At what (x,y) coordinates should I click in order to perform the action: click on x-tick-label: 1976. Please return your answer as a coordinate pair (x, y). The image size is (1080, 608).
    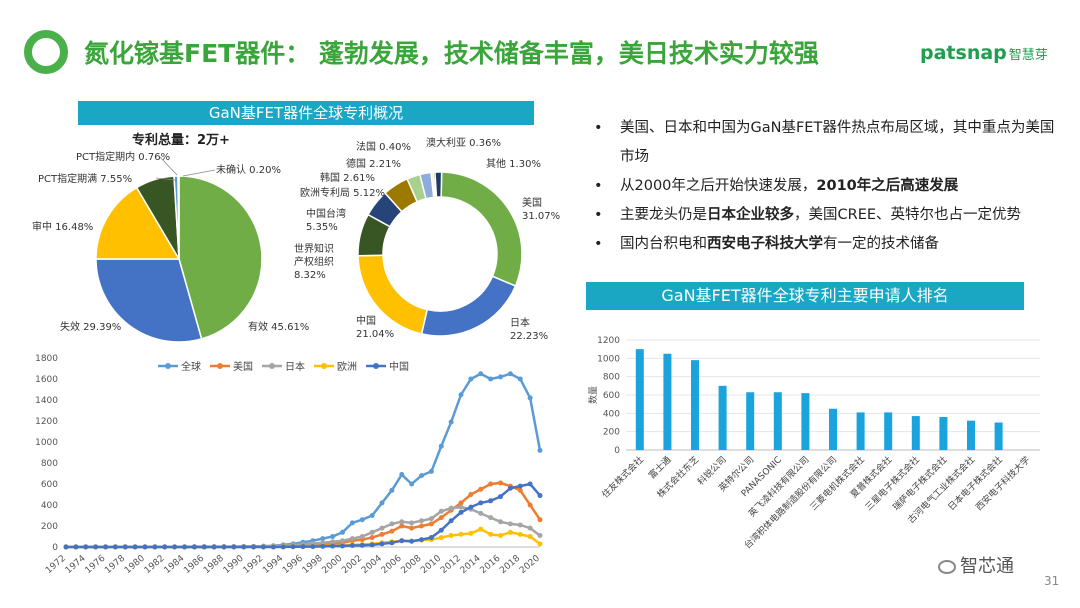
    Looking at the image, I should click on (95, 564).